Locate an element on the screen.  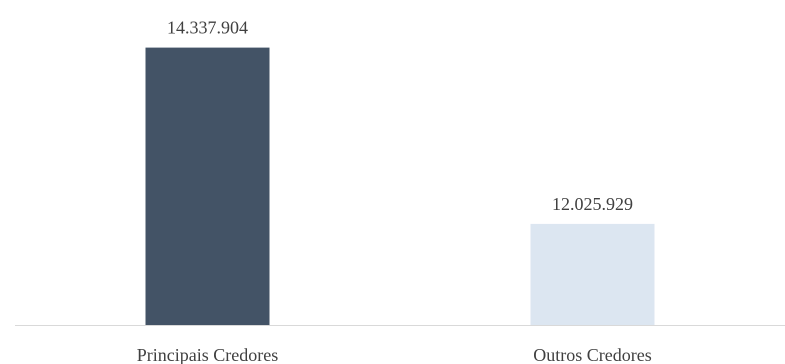
category-labels-group: Principais Credores Outros Credores is located at coordinates (394, 354).